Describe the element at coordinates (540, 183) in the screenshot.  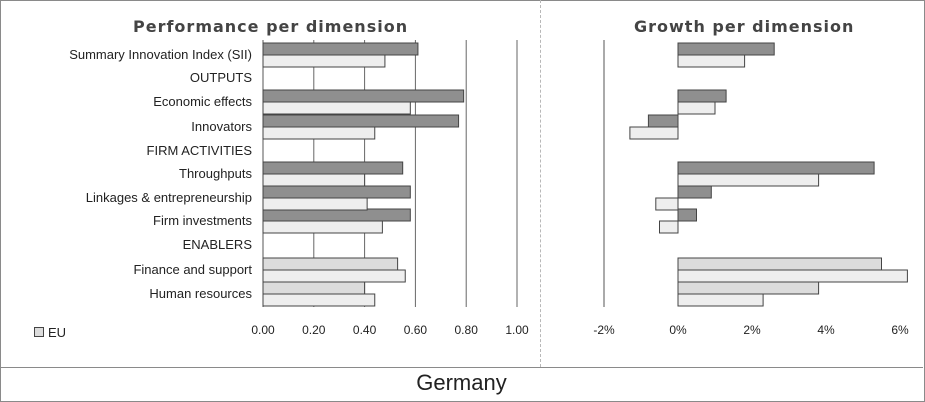
I see `panel-divider` at that location.